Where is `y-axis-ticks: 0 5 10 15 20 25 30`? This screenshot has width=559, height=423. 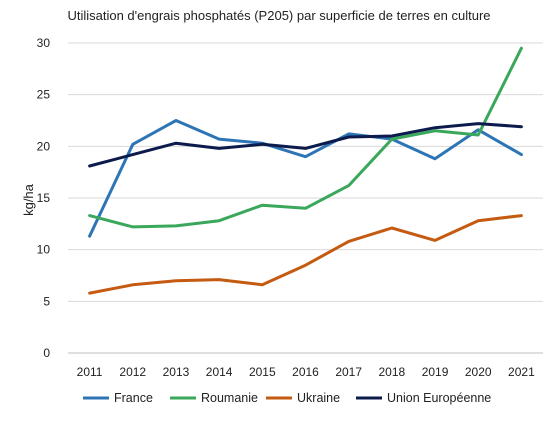
y-axis-ticks: 0 5 10 15 20 25 30 is located at coordinates (44, 198).